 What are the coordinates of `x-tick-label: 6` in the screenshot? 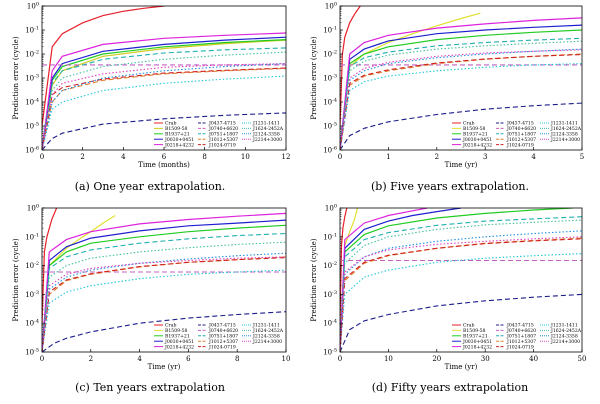 It's located at (188, 359).